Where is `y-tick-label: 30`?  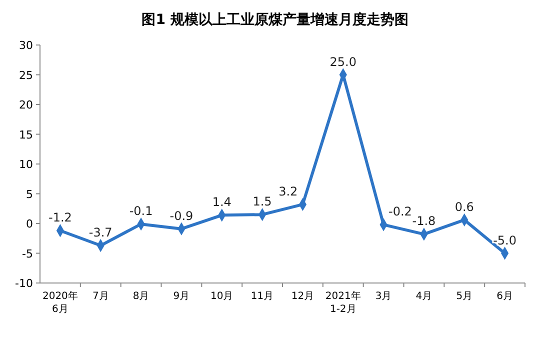 y-tick-label: 30 is located at coordinates (26, 45).